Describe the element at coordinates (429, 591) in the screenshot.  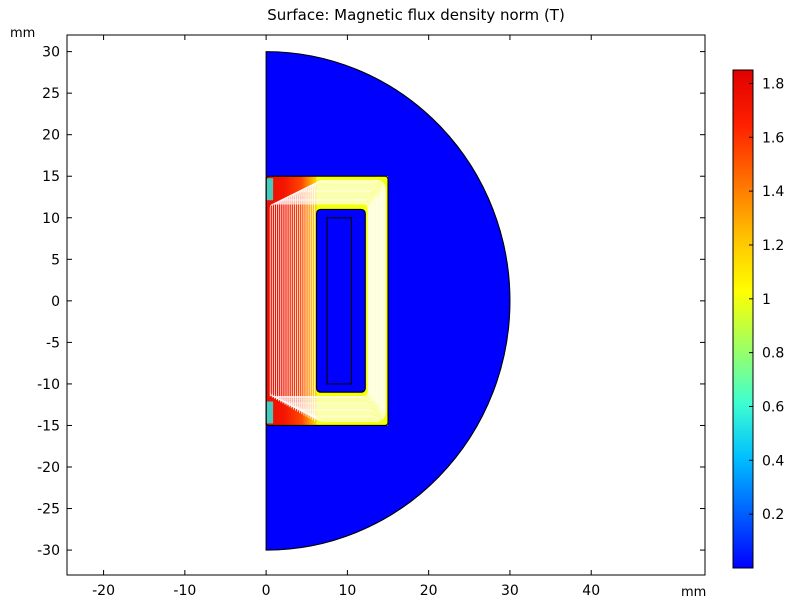
I see `x-tick-label: 20` at that location.